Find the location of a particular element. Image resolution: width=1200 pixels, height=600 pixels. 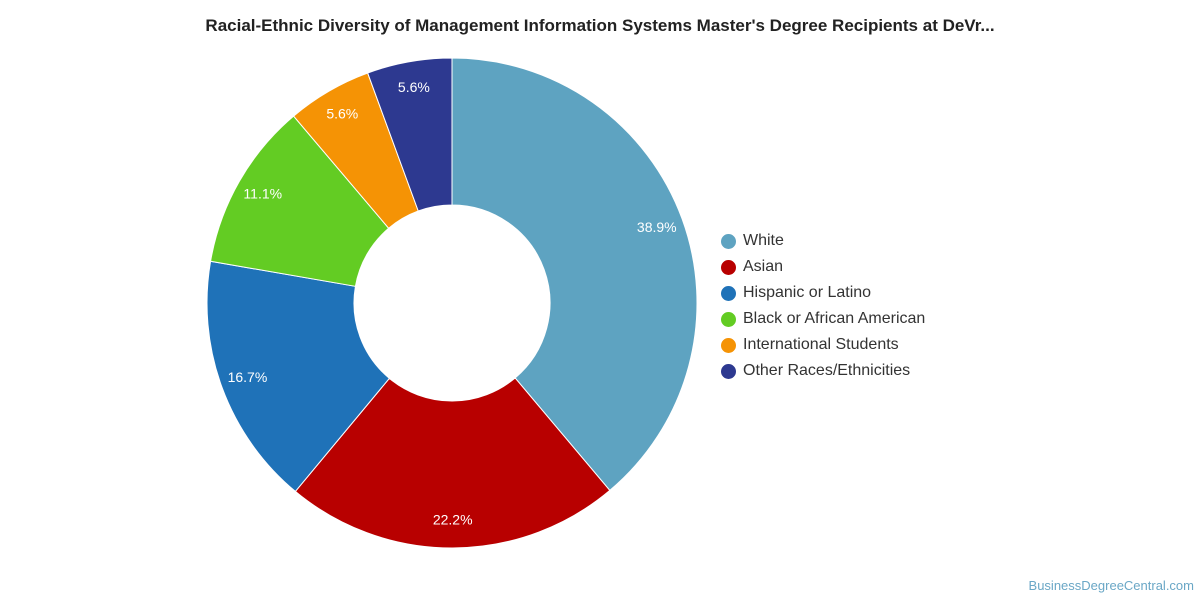

legend-item: Other Races/Ethnicities is located at coordinates (823, 371).